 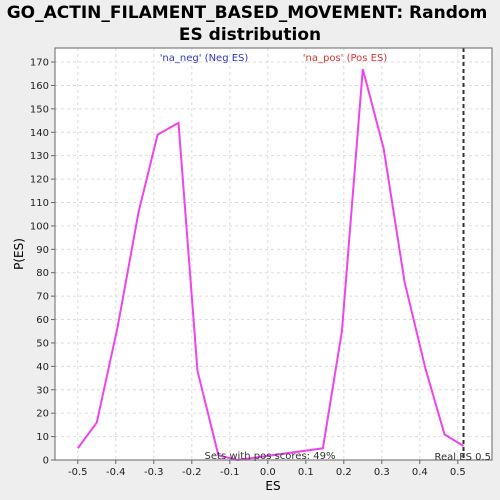 I want to click on x-tick-label: -0.3, so click(x=154, y=472).